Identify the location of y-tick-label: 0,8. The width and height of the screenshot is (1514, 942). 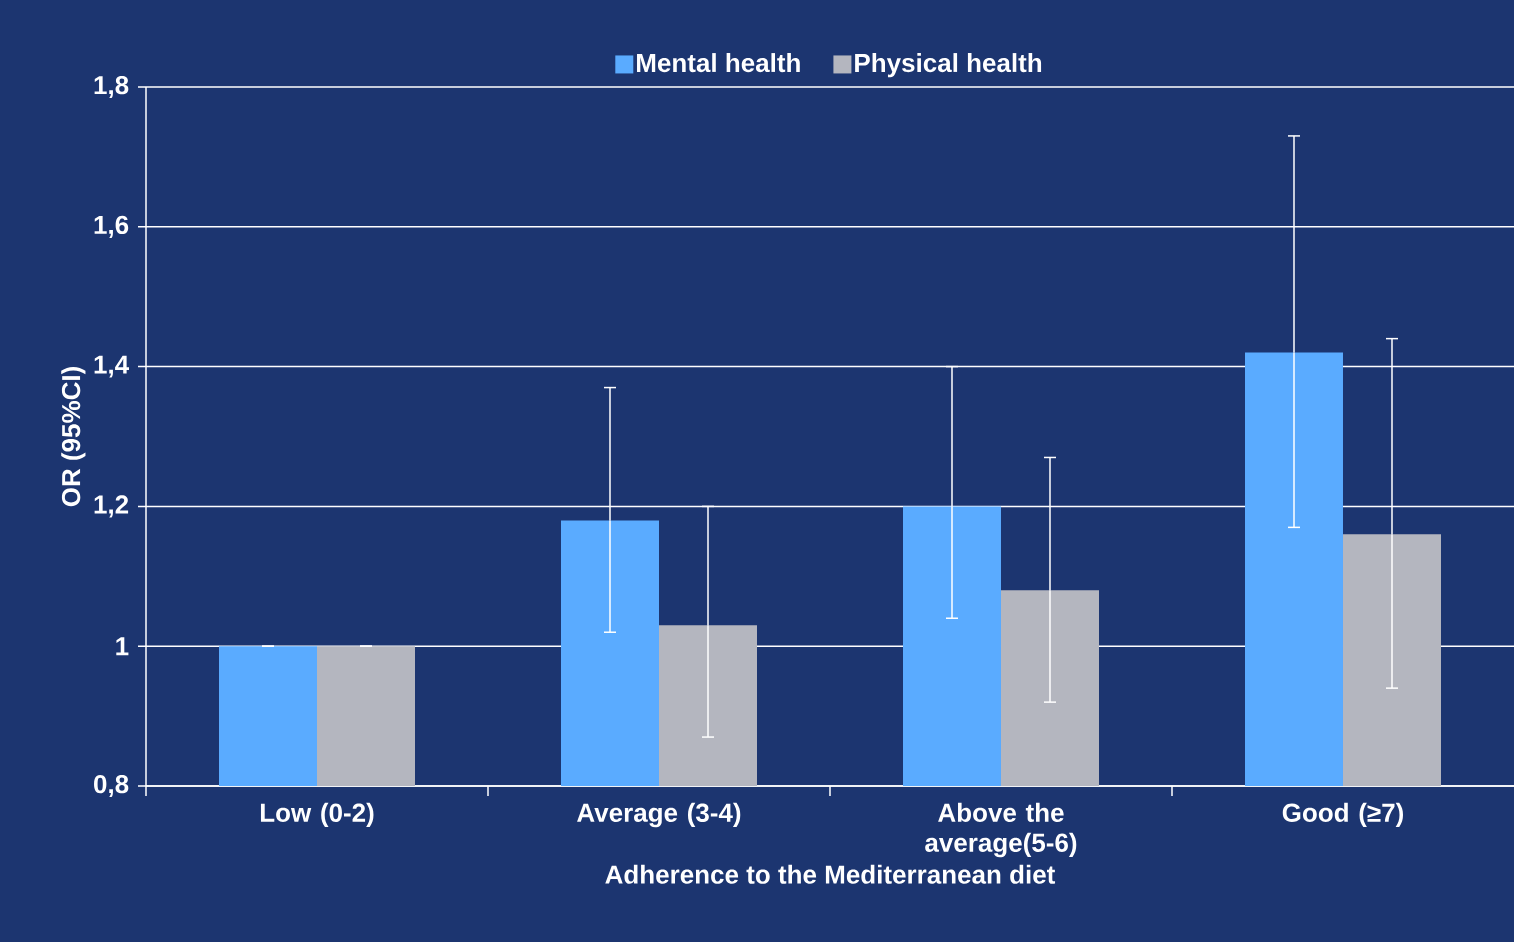
(111, 786).